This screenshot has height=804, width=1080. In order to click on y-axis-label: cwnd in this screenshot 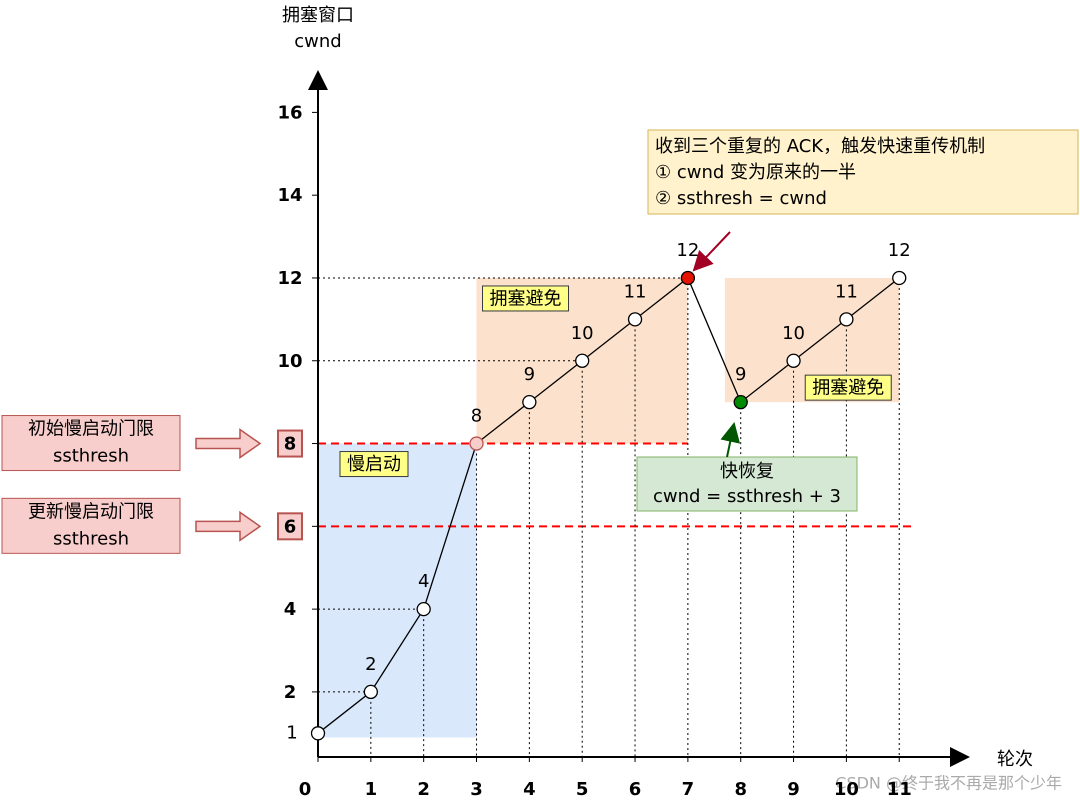, I will do `click(317, 41)`.